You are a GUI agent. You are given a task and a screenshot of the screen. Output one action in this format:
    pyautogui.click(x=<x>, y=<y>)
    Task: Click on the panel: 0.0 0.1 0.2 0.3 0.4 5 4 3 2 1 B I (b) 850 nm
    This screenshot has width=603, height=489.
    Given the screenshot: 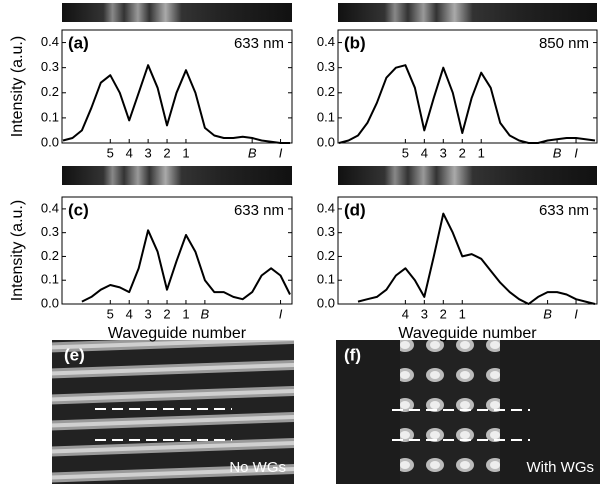 What is the action you would take?
    pyautogui.click(x=457, y=81)
    